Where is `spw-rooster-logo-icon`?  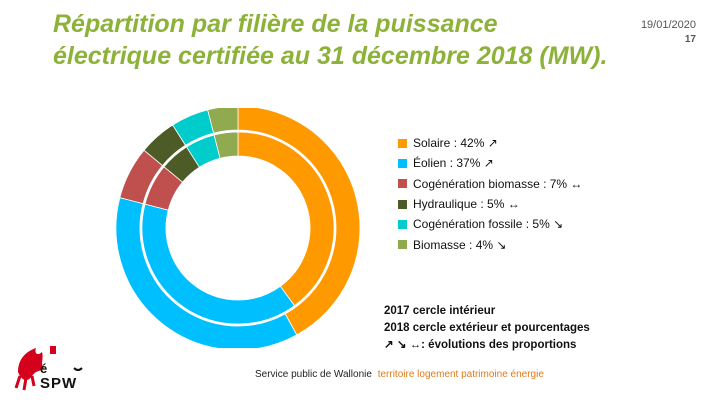
spw-rooster-logo-icon is located at coordinates (48, 368).